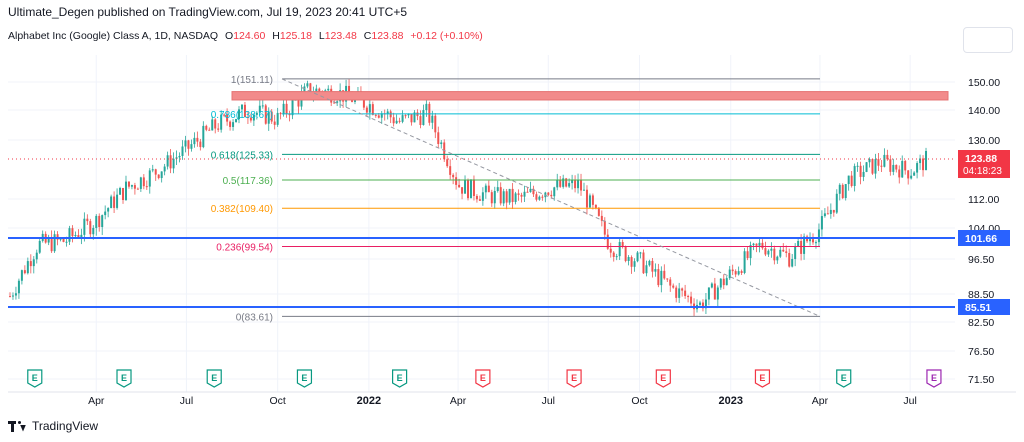  What do you see at coordinates (981, 380) in the screenshot?
I see `y-tick-label-9: 71.50` at bounding box center [981, 380].